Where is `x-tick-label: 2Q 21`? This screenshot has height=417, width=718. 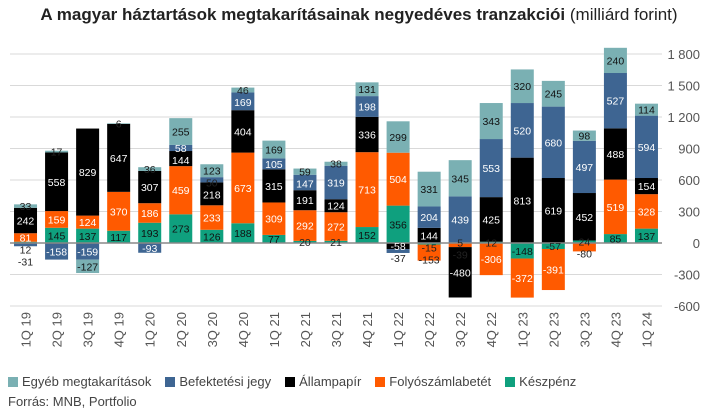 x-tick-label: 2Q 21 is located at coordinates (305, 329).